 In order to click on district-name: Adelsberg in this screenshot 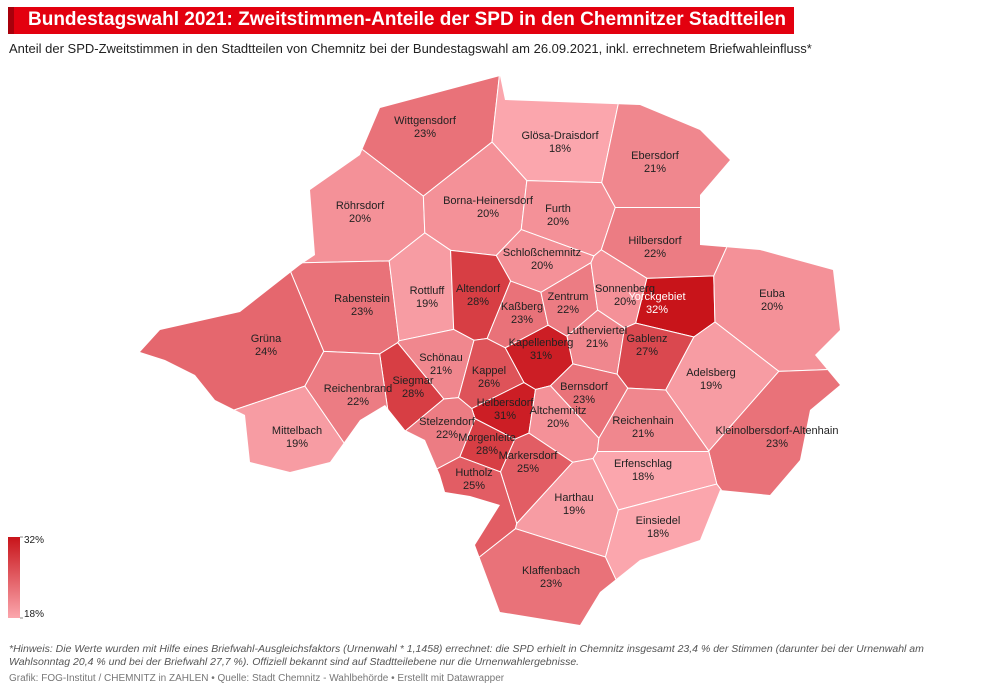, I will do `click(711, 373)`.